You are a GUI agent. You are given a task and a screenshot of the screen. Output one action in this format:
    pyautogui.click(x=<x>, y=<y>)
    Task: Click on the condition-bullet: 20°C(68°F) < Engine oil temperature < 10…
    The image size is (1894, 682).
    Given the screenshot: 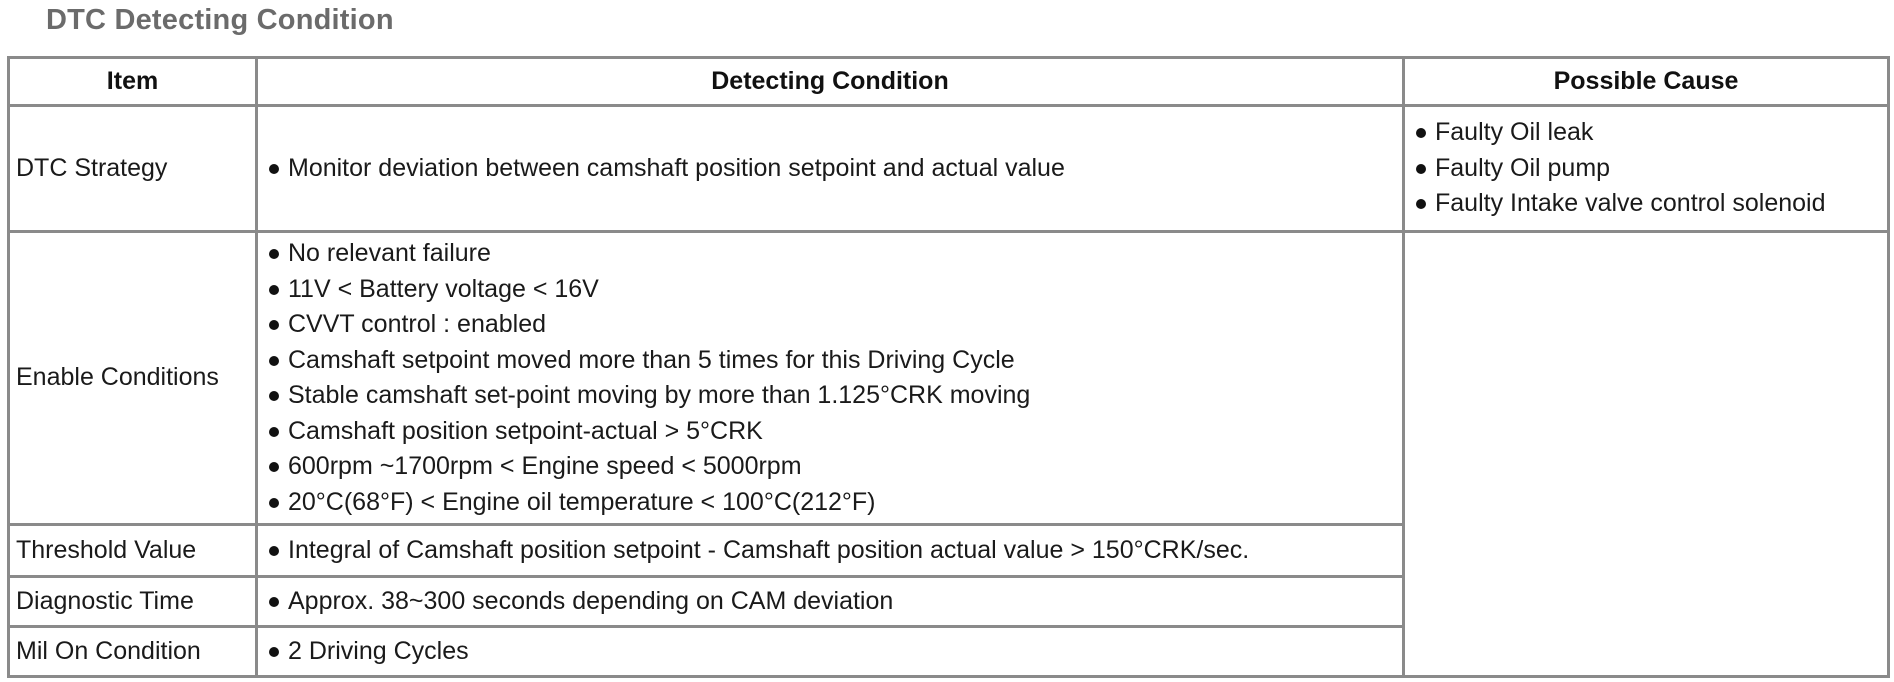 What is the action you would take?
    pyautogui.click(x=830, y=503)
    